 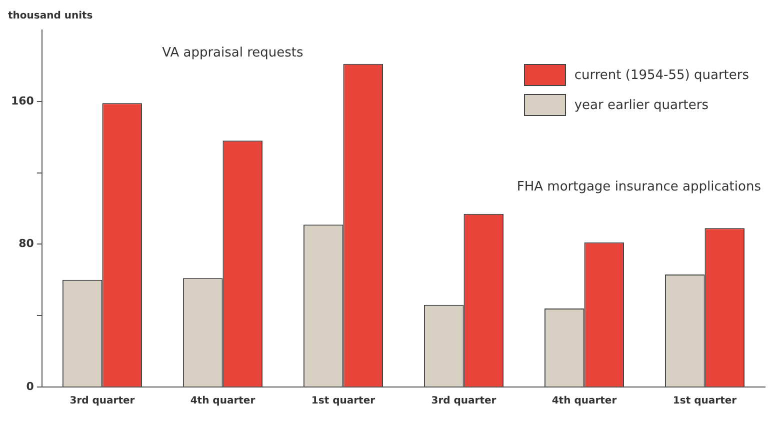 What do you see at coordinates (639, 186) in the screenshot?
I see `annotation: FHA mortgage insurance applications` at bounding box center [639, 186].